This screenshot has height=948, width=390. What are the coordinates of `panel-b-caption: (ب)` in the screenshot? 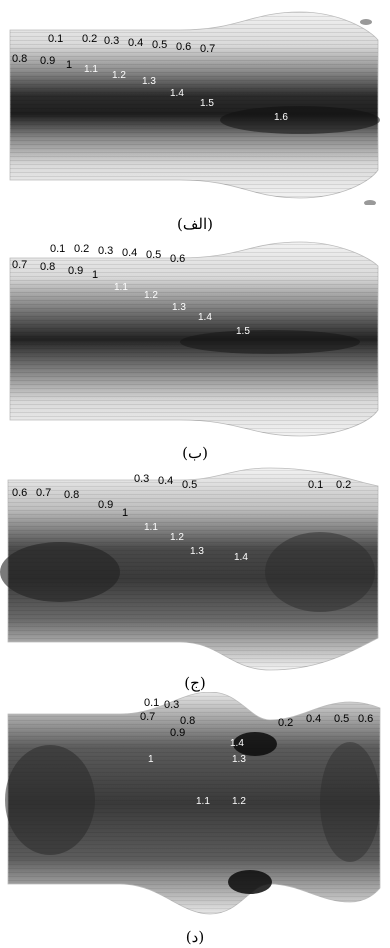 It's located at (195, 453).